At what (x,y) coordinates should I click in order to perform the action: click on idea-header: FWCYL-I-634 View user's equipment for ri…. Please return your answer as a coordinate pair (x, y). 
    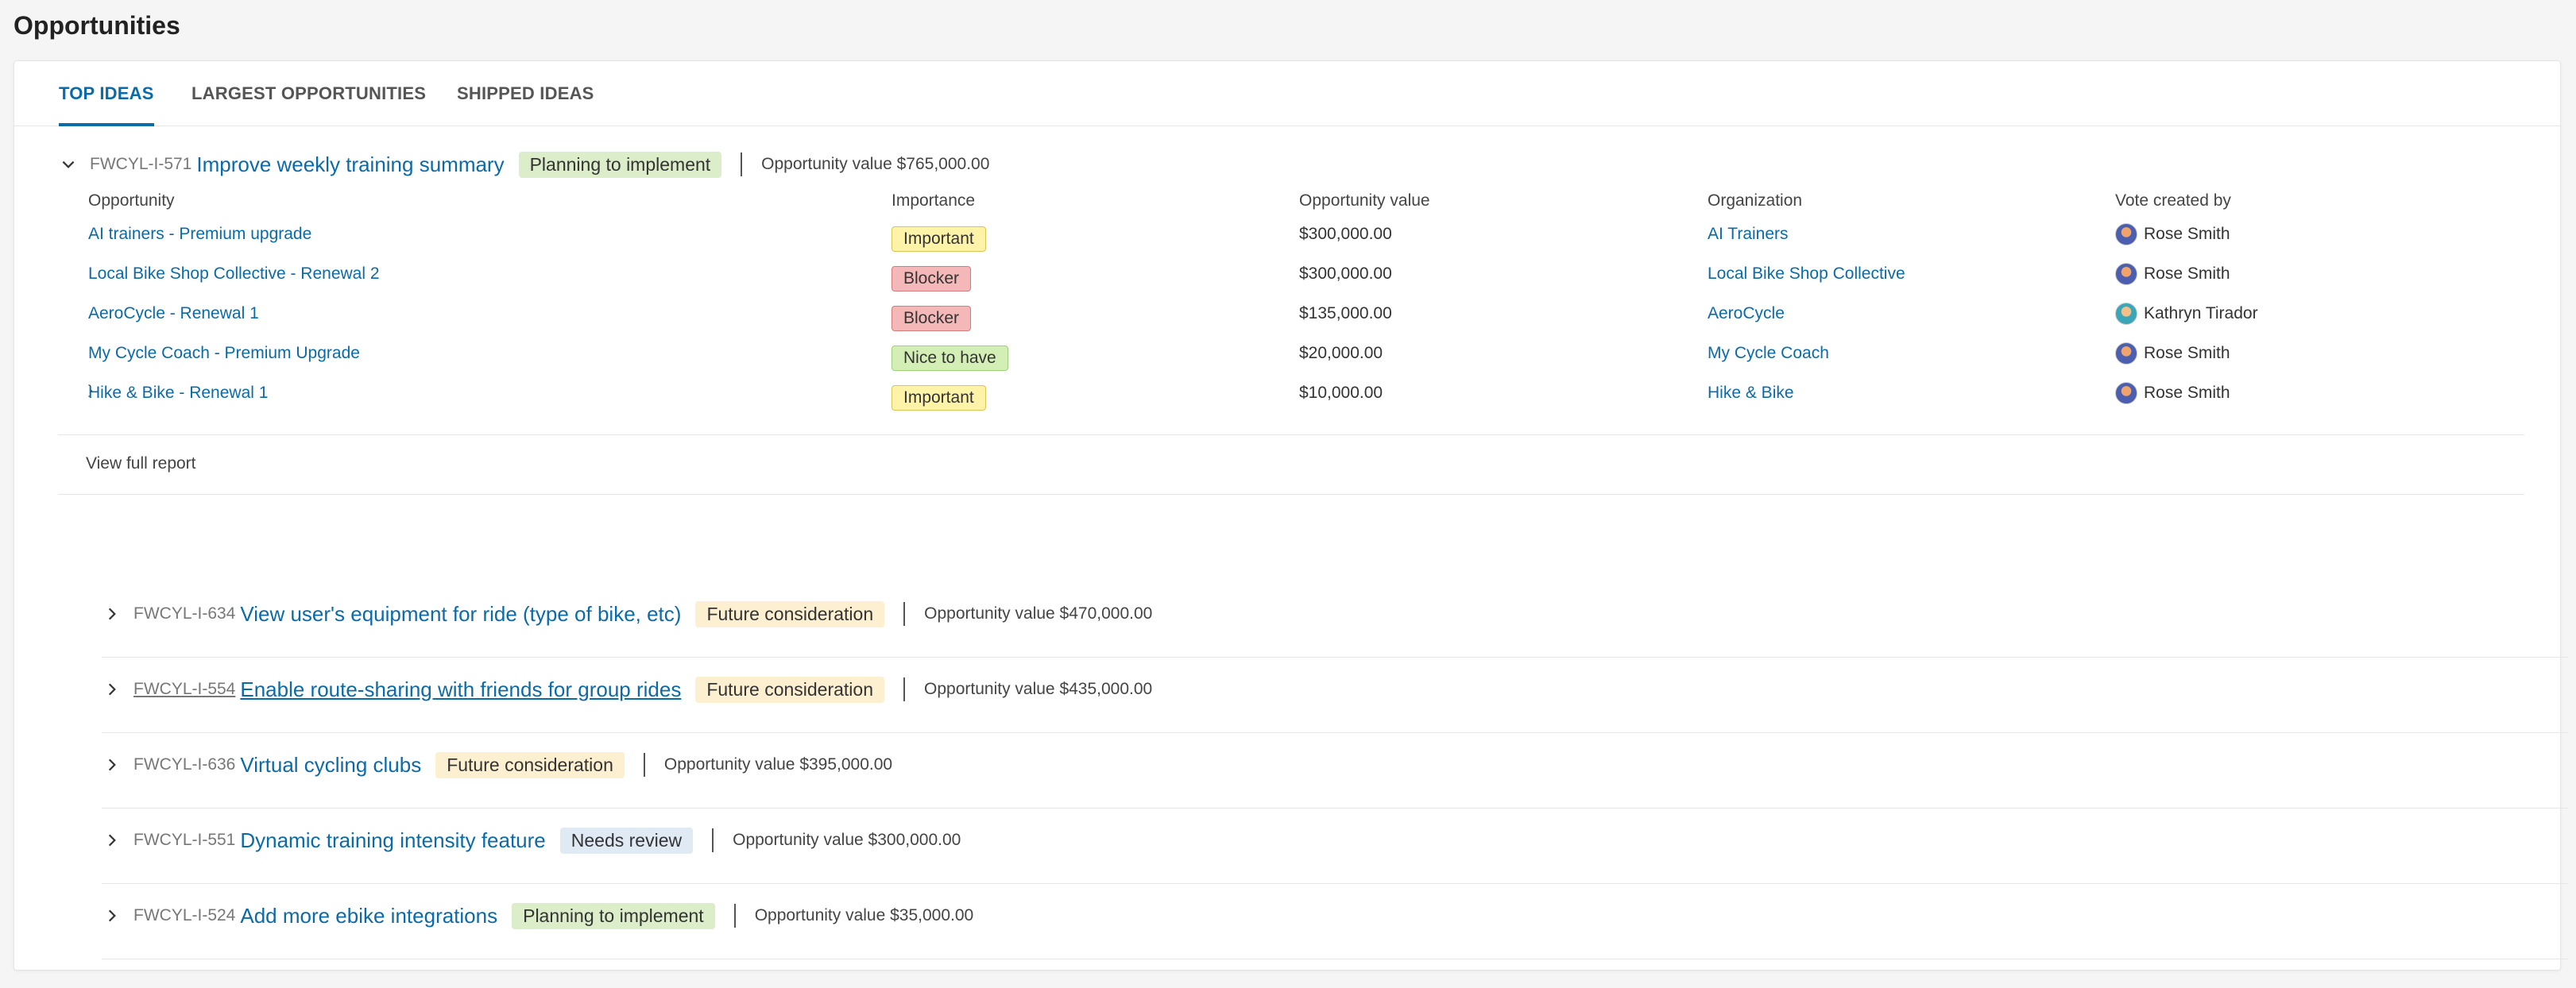
    Looking at the image, I should click on (627, 614).